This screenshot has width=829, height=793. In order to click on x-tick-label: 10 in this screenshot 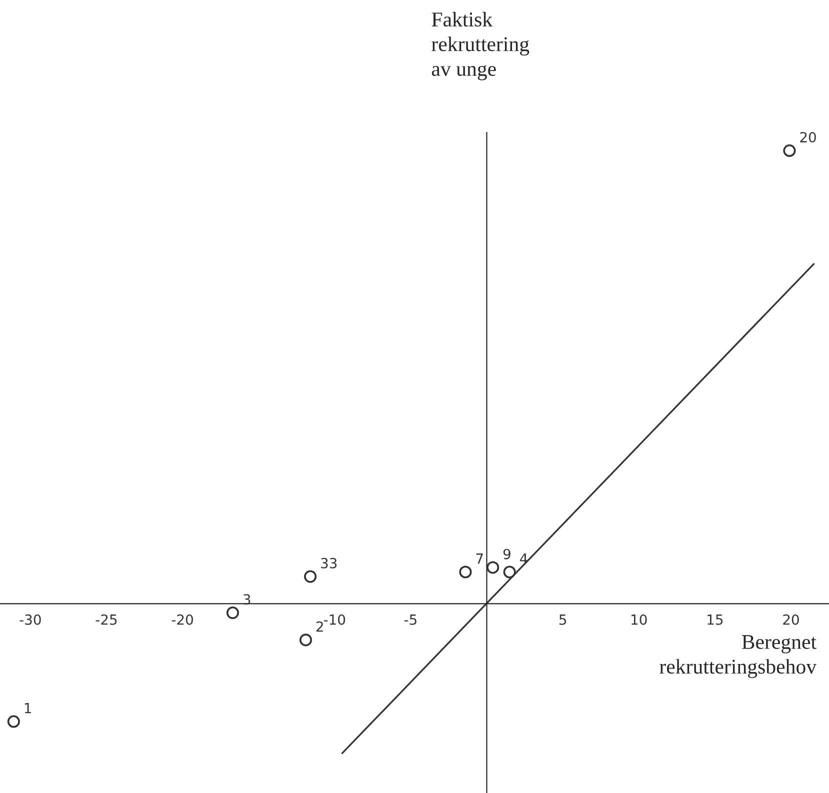, I will do `click(639, 619)`.